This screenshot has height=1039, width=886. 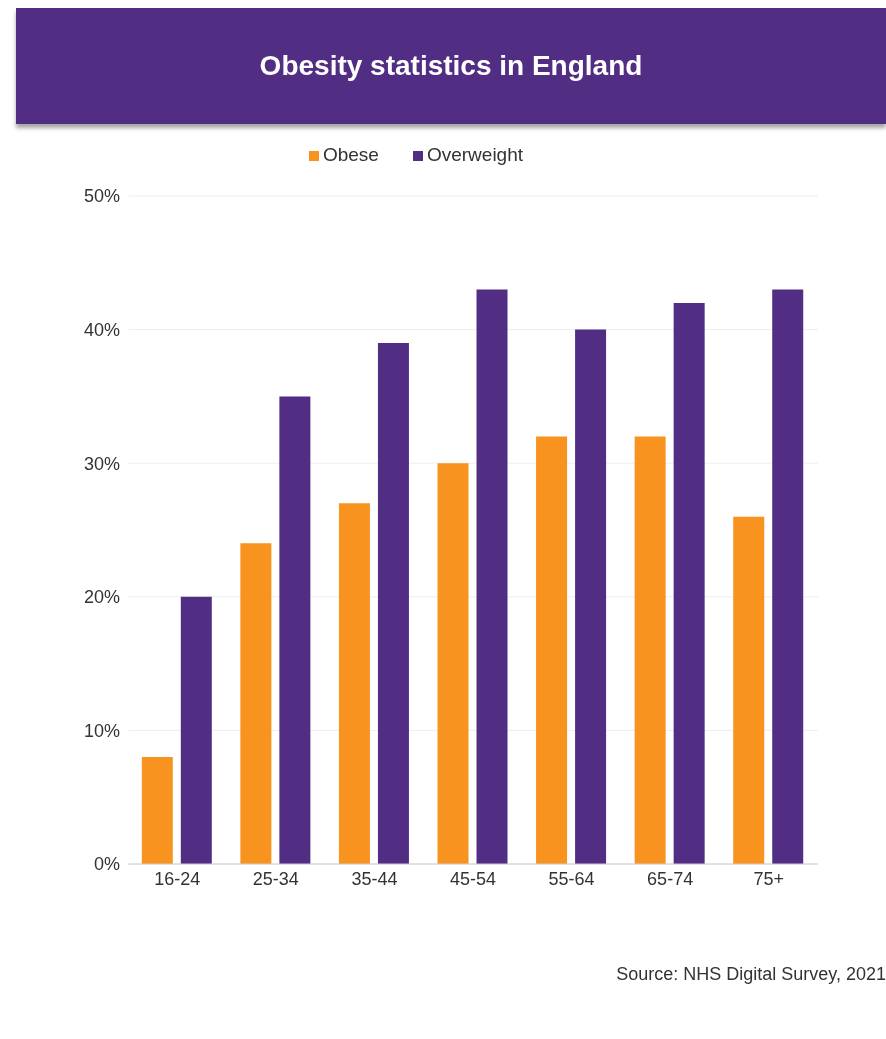 What do you see at coordinates (768, 878) in the screenshot?
I see `x-tick-label: 75+` at bounding box center [768, 878].